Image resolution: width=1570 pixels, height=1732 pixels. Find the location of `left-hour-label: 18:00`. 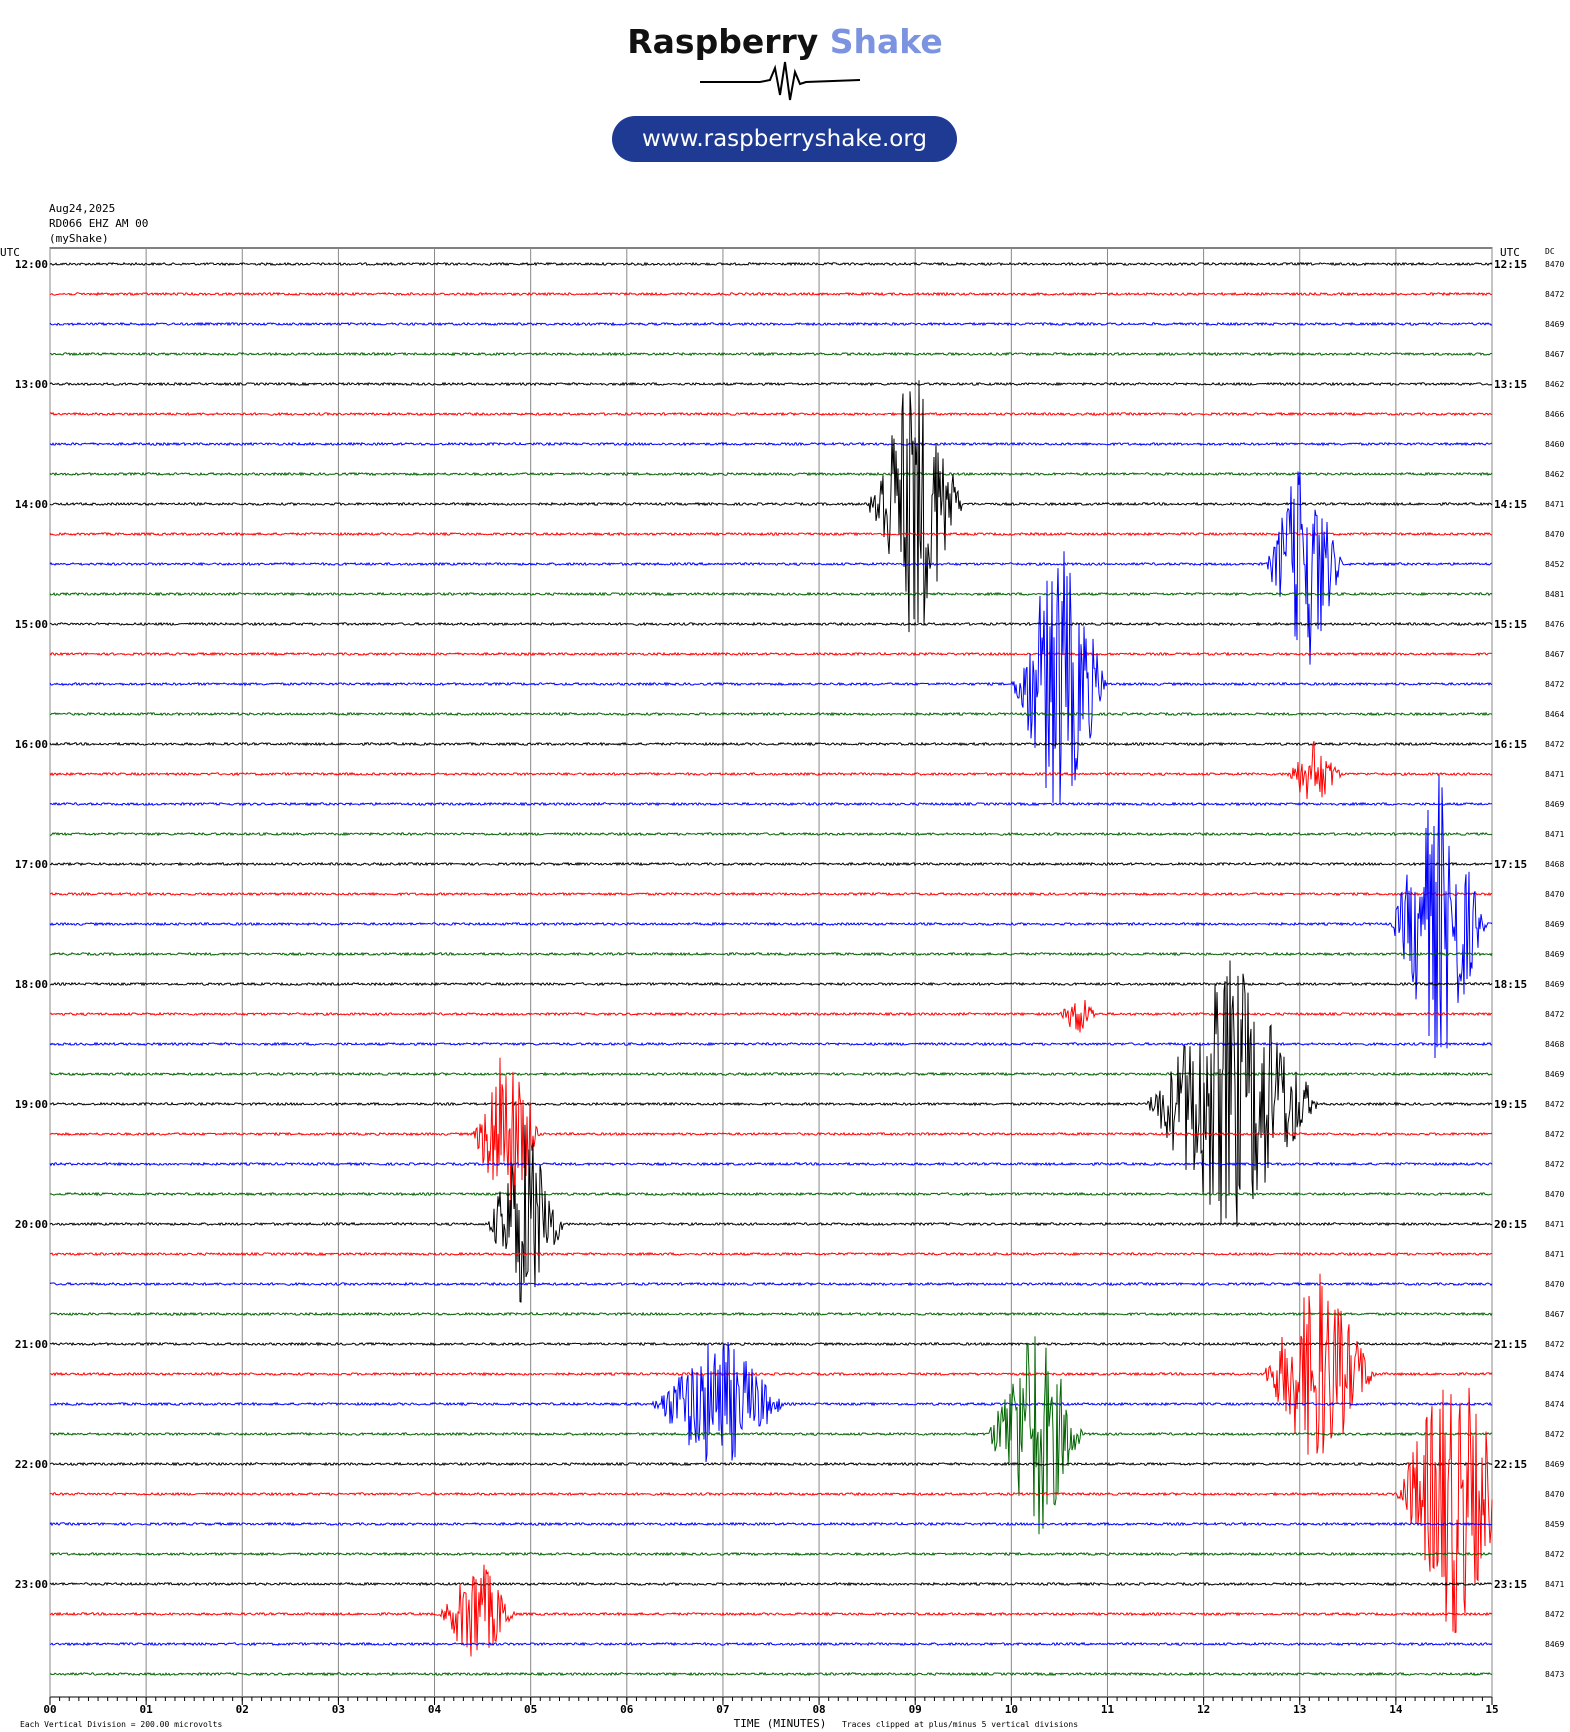

left-hour-label: 18:00 is located at coordinates (31, 984).